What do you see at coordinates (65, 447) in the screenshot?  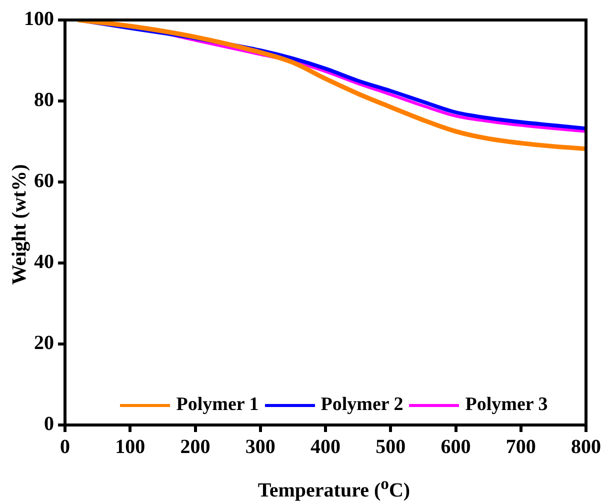 I see `x-tick-label: 0` at bounding box center [65, 447].